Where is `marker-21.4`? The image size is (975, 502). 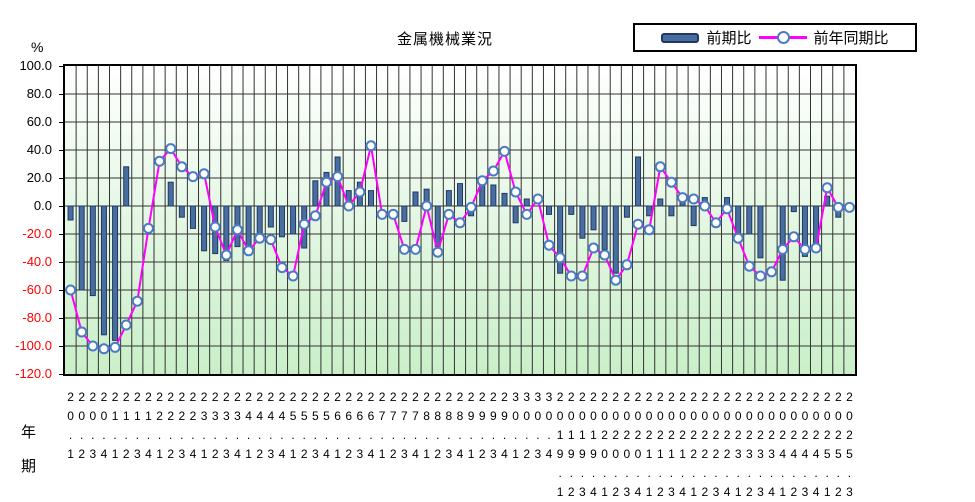 marker-21.4 is located at coordinates (148, 228).